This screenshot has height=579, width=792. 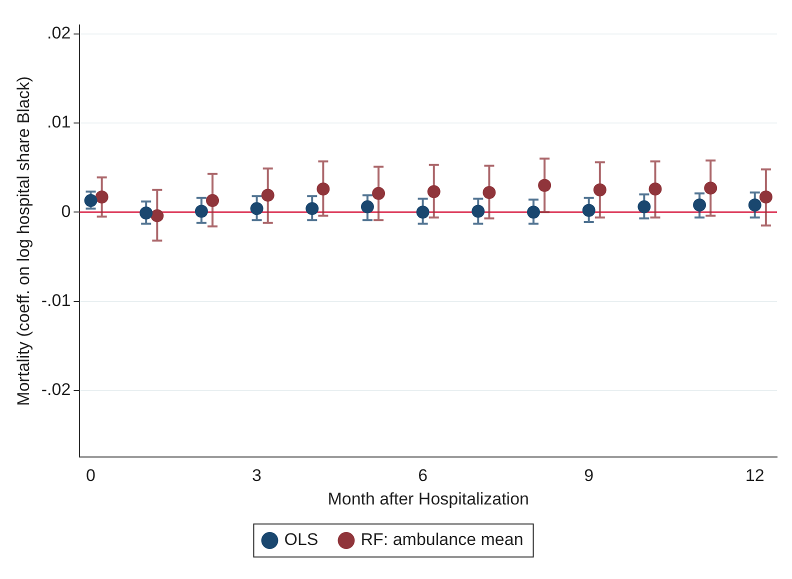 I want to click on x-axis-title: Month after Hospitalization, so click(x=428, y=498).